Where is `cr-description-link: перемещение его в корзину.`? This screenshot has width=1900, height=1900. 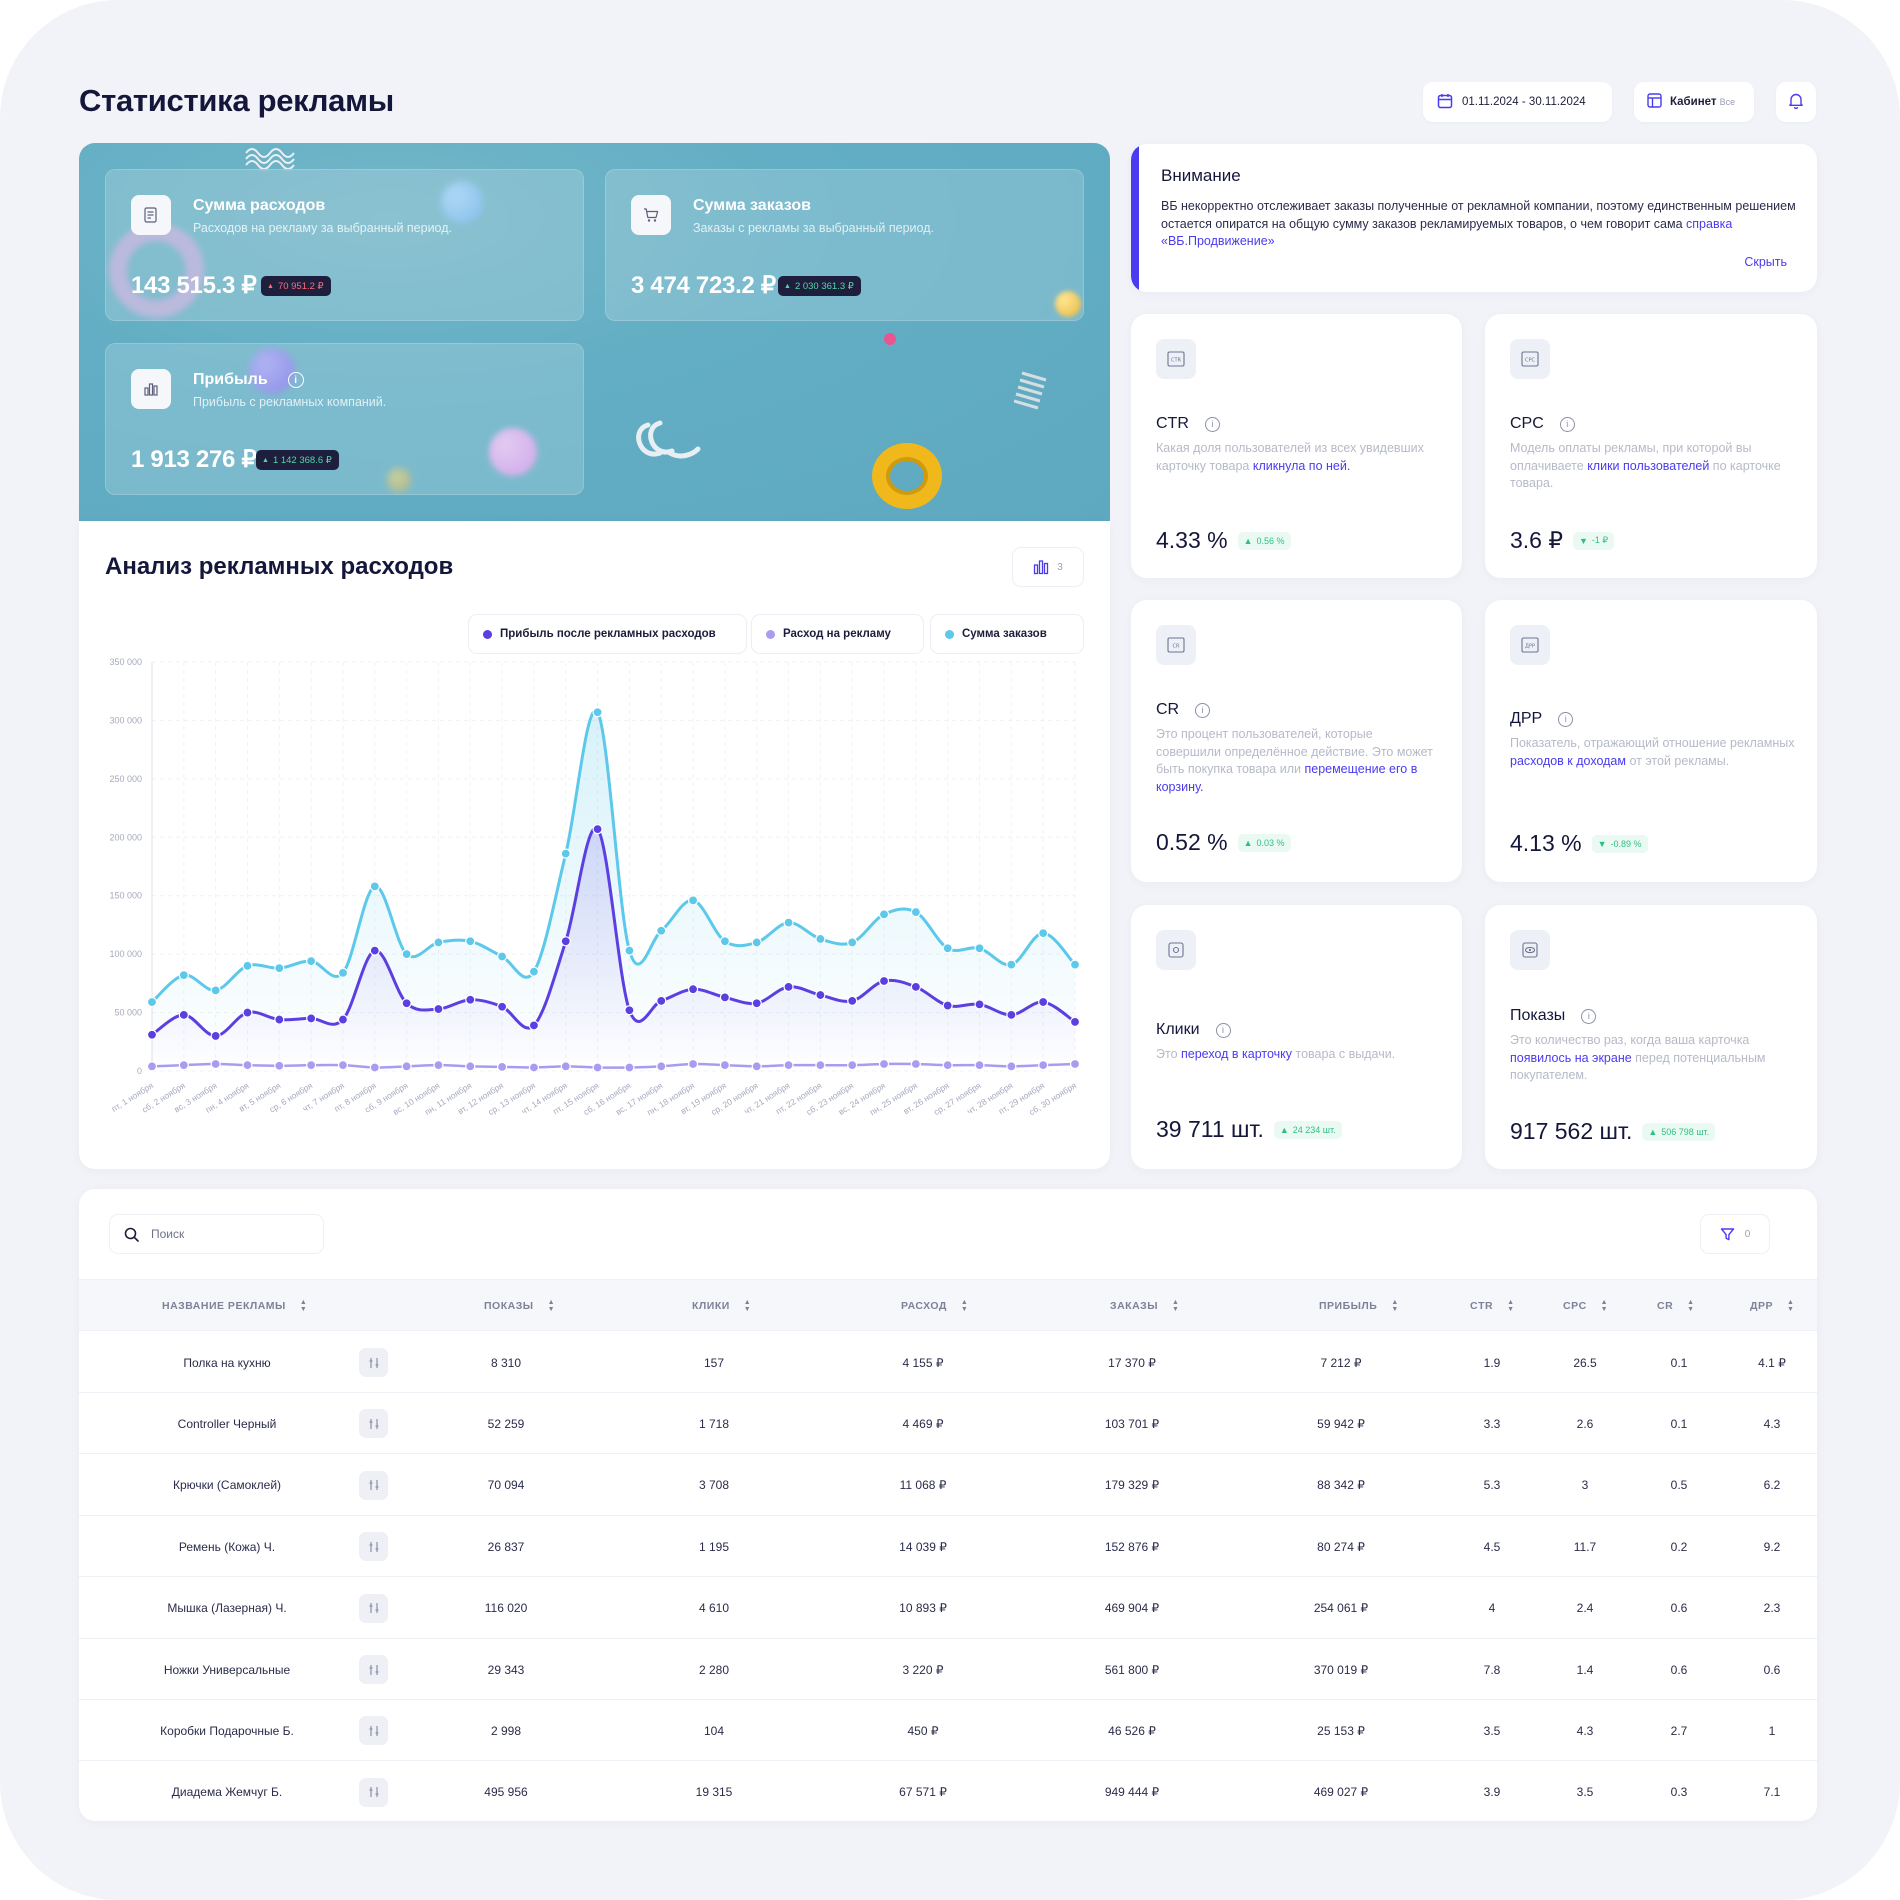
cr-description-link: перемещение его в корзину. is located at coordinates (1287, 778).